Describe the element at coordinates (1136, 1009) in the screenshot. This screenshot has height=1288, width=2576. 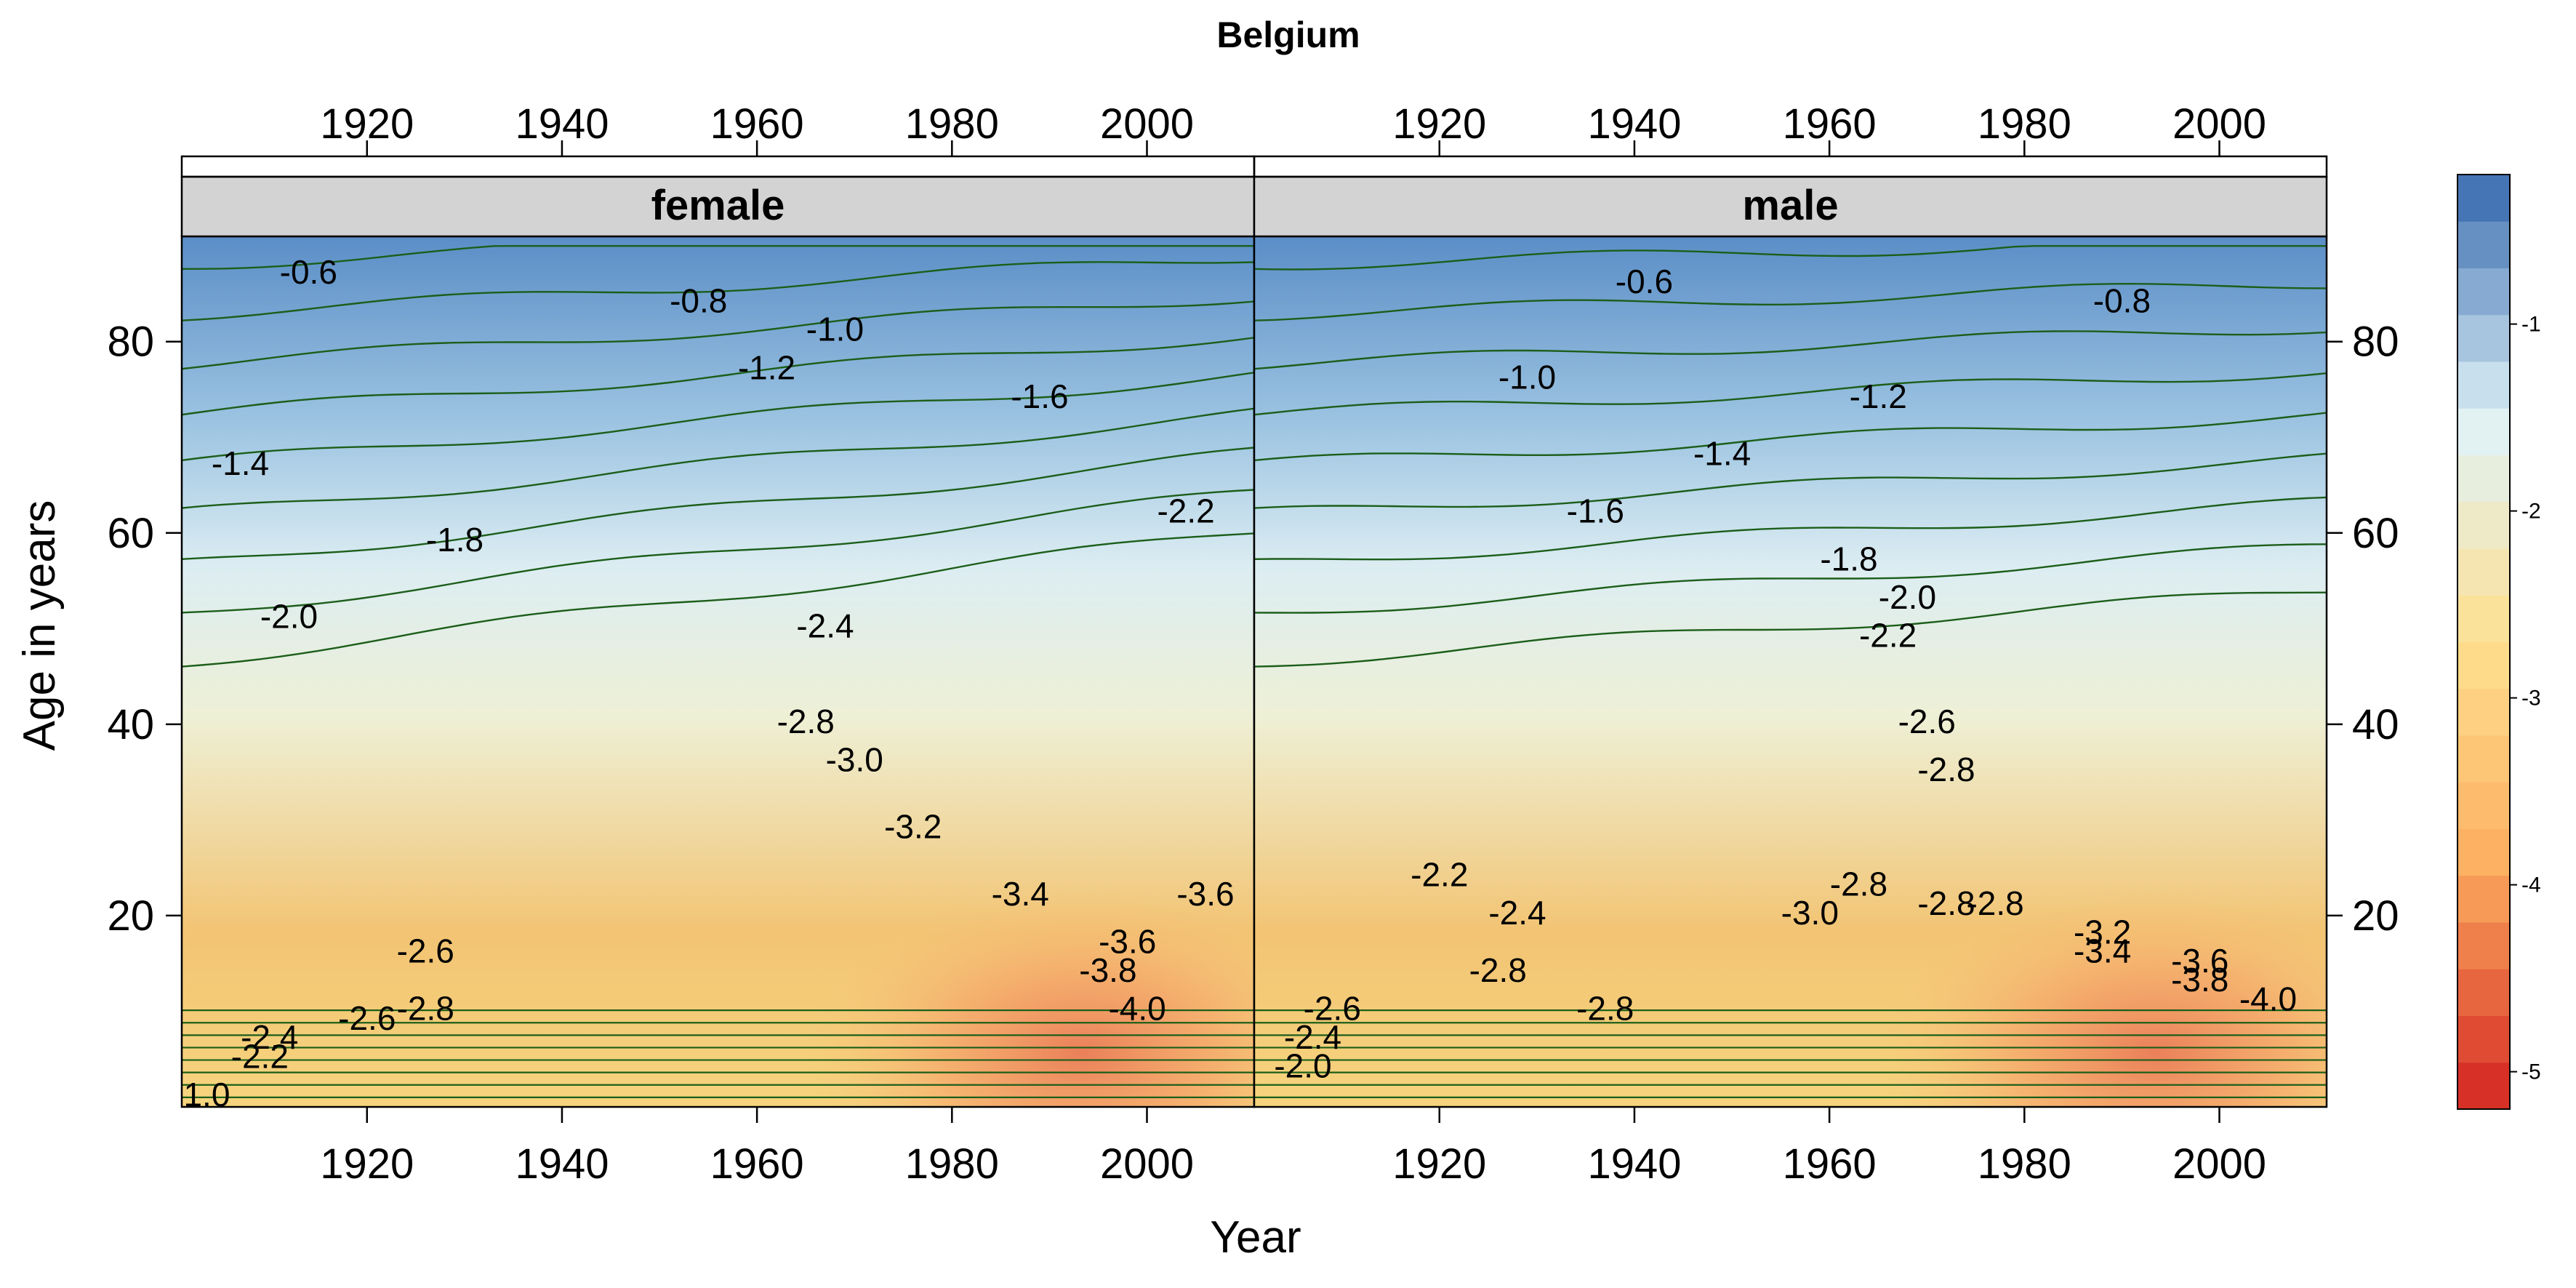
I see `contour-label: -4.0` at that location.